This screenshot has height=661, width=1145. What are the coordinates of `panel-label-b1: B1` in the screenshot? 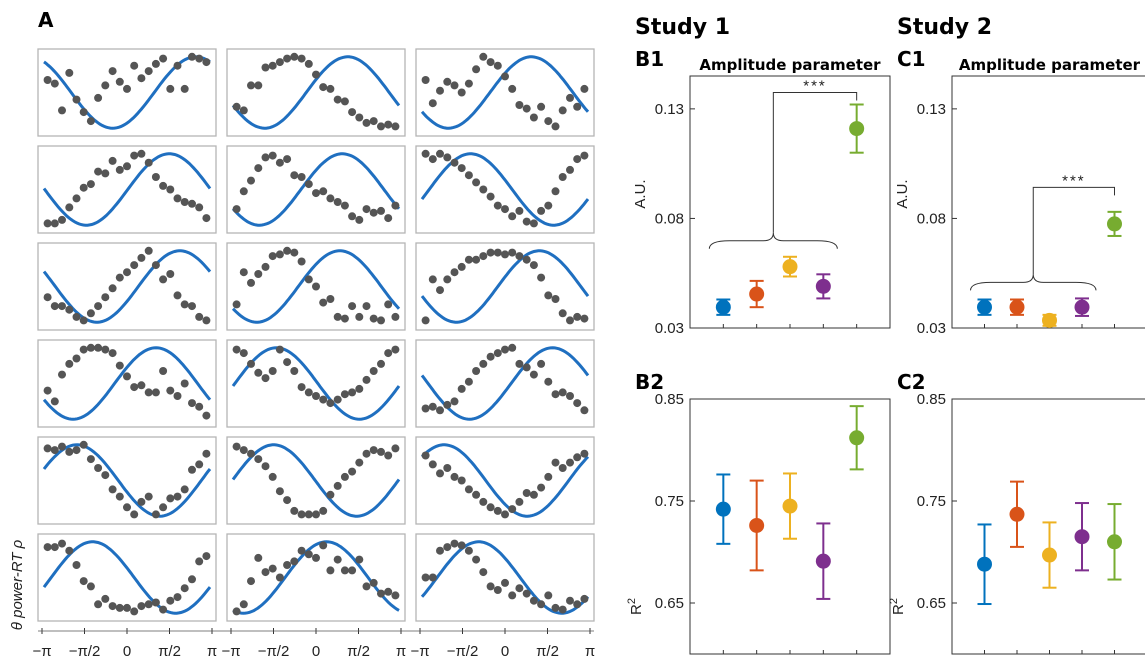 It's located at (649, 59).